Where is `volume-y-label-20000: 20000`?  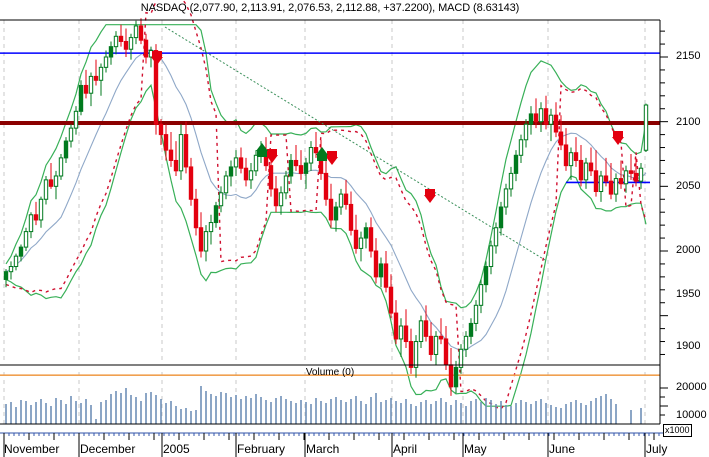 volume-y-label-20000: 20000 is located at coordinates (691, 387).